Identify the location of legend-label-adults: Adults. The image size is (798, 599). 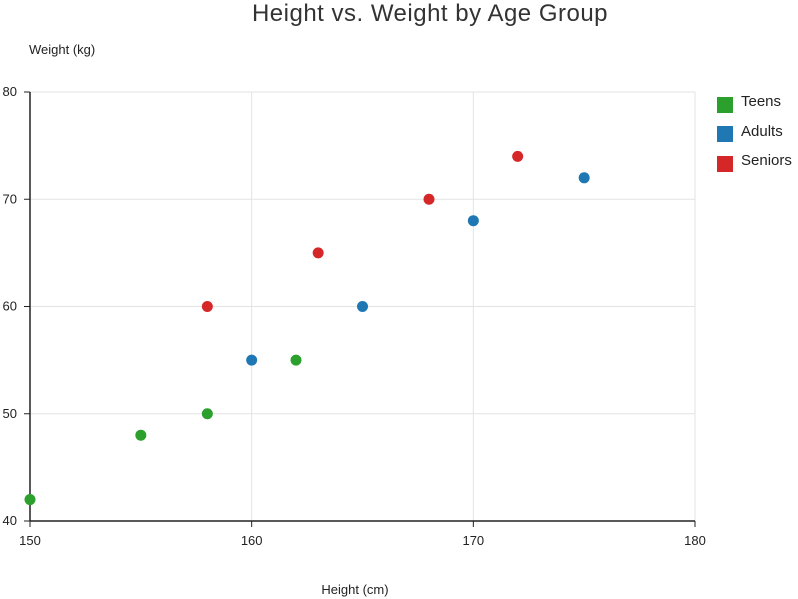
(762, 131).